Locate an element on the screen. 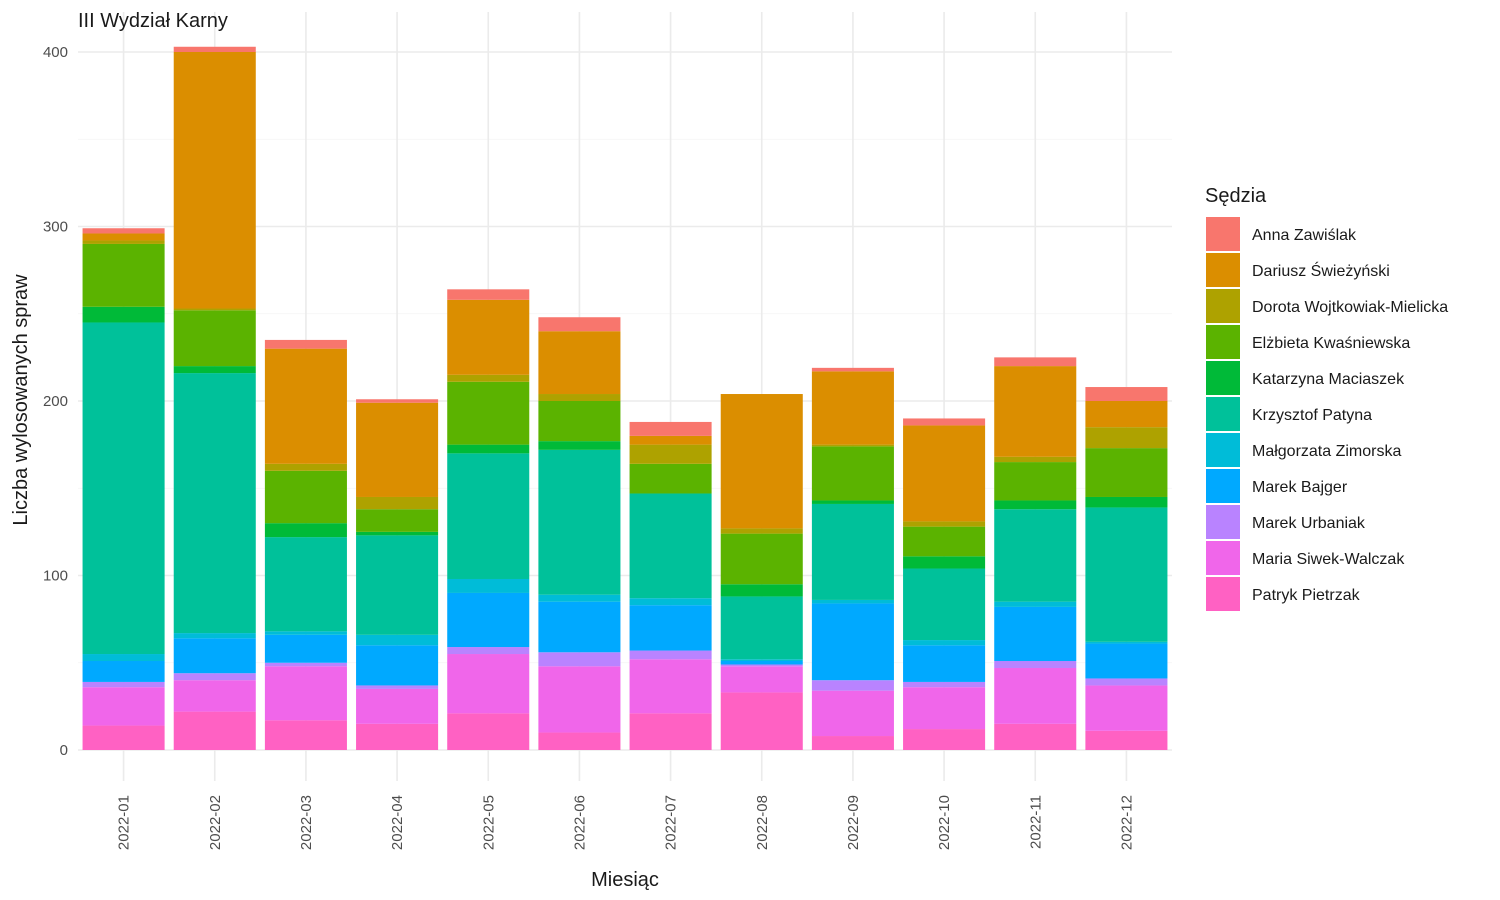  x-tick-label: 2022-04 is located at coordinates (397, 822).